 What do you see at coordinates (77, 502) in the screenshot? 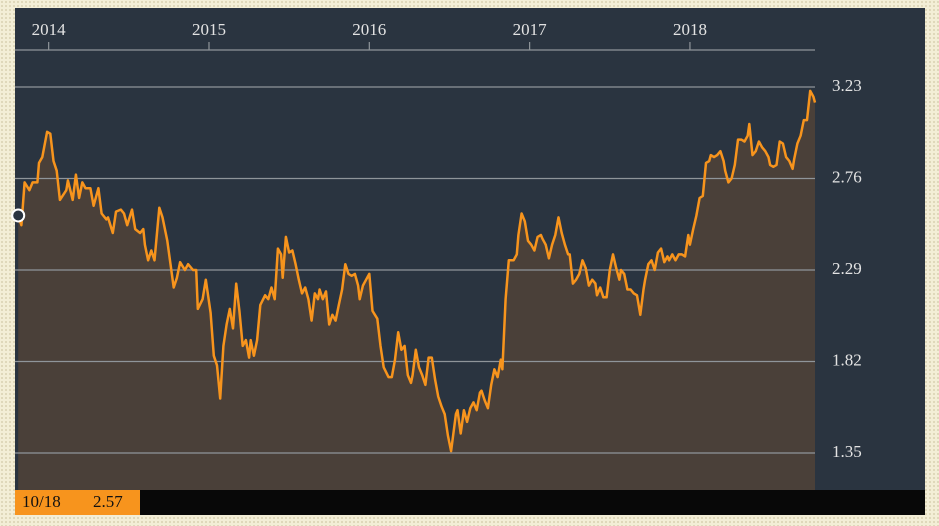
I see `tooltip-box` at bounding box center [77, 502].